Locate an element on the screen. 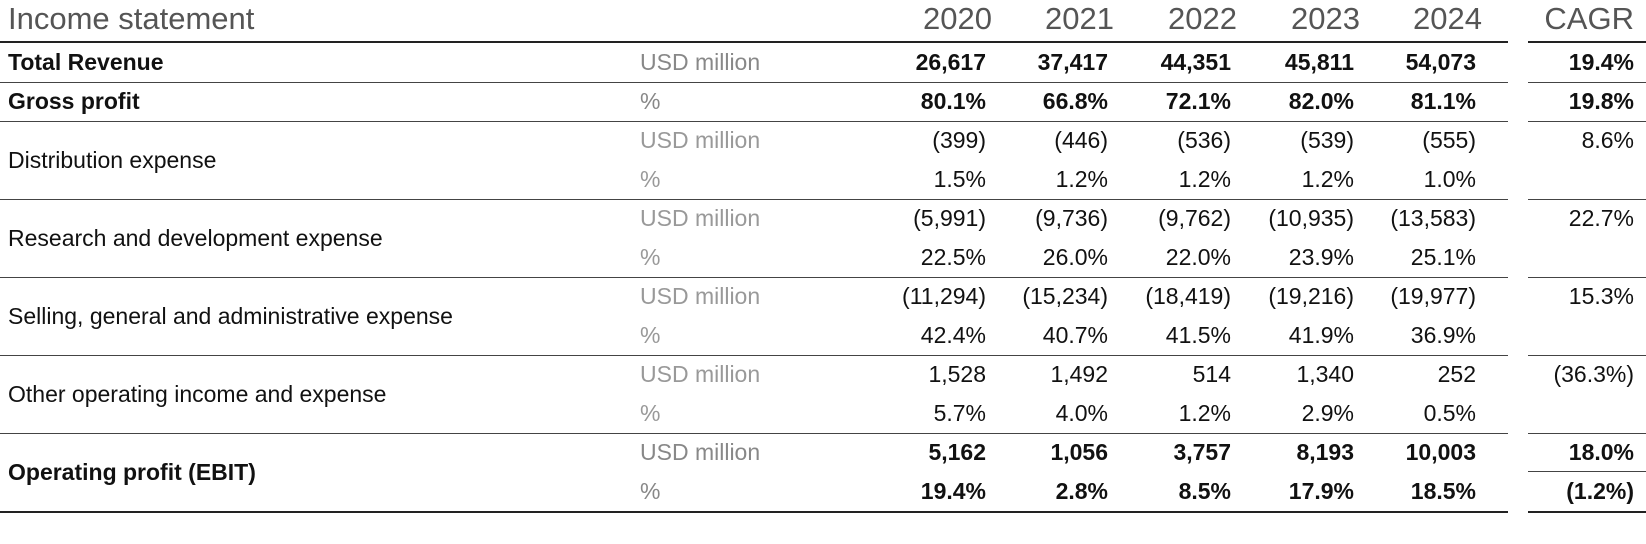  header-divider-cagr is located at coordinates (1587, 42).